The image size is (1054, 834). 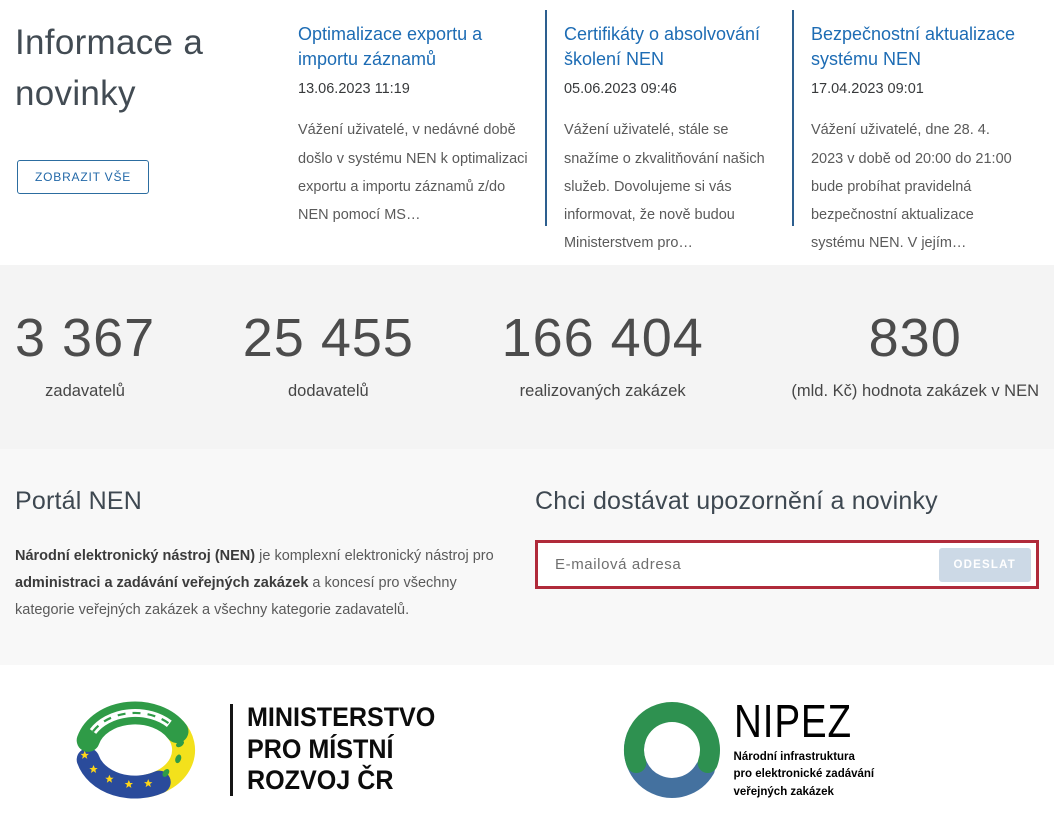 I want to click on stat-zakazek: 166 404 realizovaných zakázek, so click(x=602, y=354).